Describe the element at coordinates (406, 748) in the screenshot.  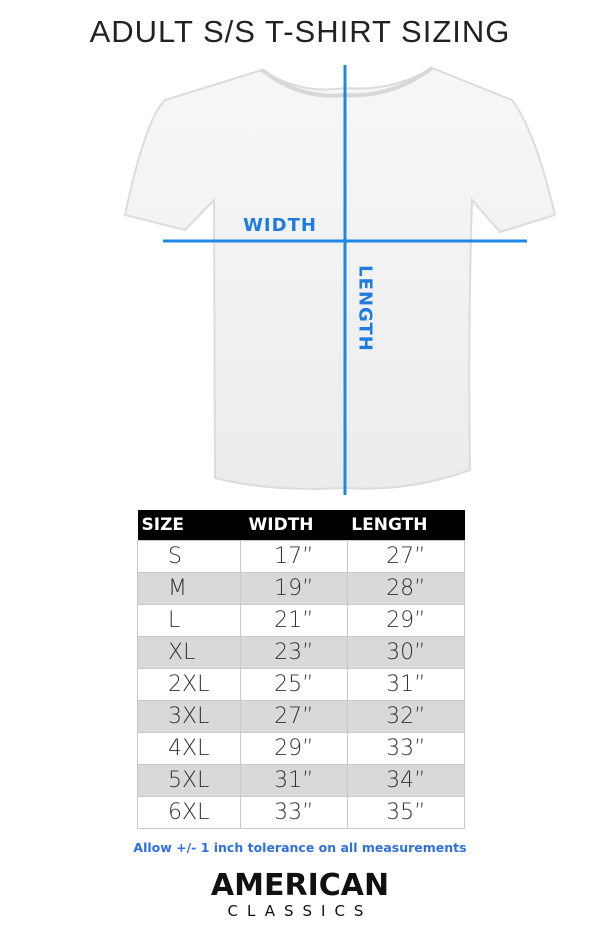
I see `cell-length: 33”` at that location.